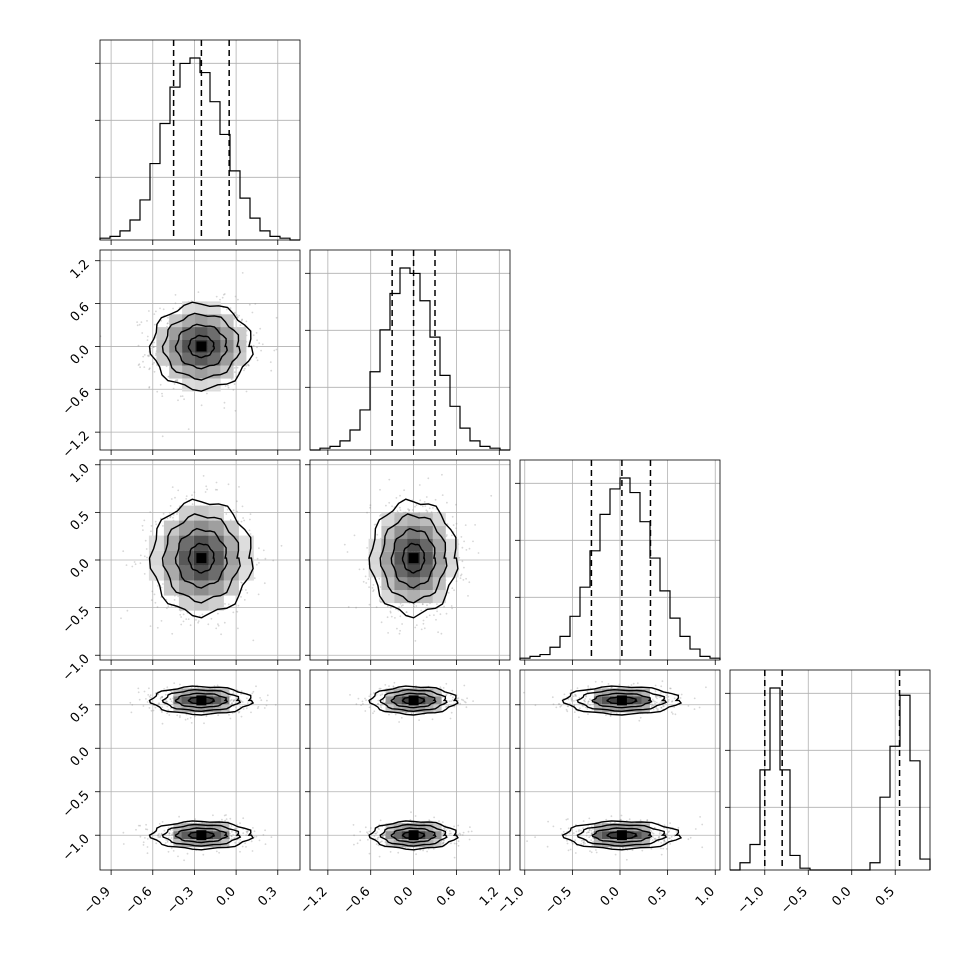 The width and height of the screenshot is (970, 970). I want to click on histogram-step-line, so click(410, 359).